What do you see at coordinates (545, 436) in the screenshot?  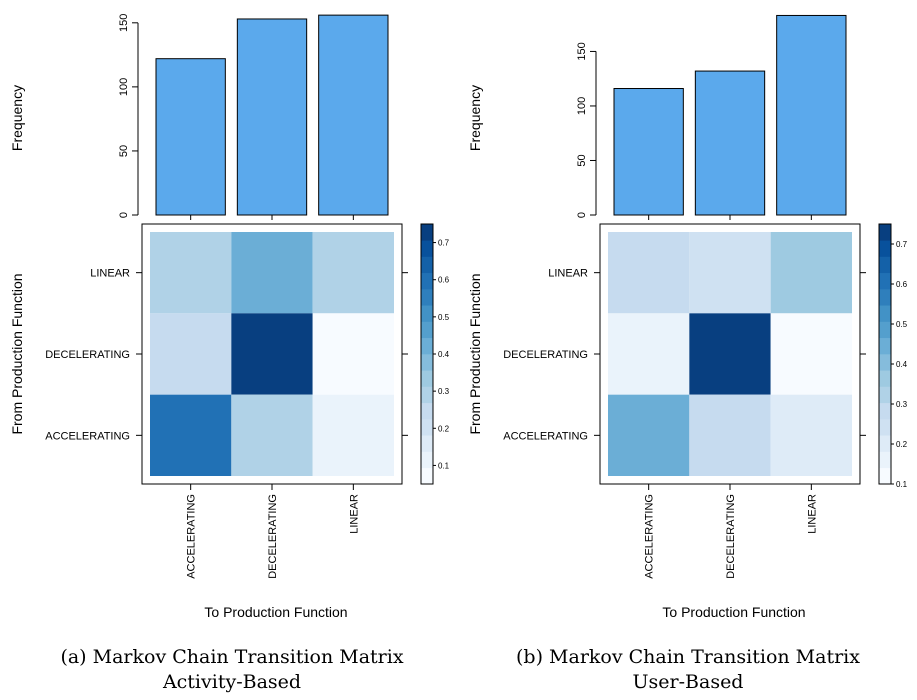 I see `heatmap-y-label: ACCELERATING` at bounding box center [545, 436].